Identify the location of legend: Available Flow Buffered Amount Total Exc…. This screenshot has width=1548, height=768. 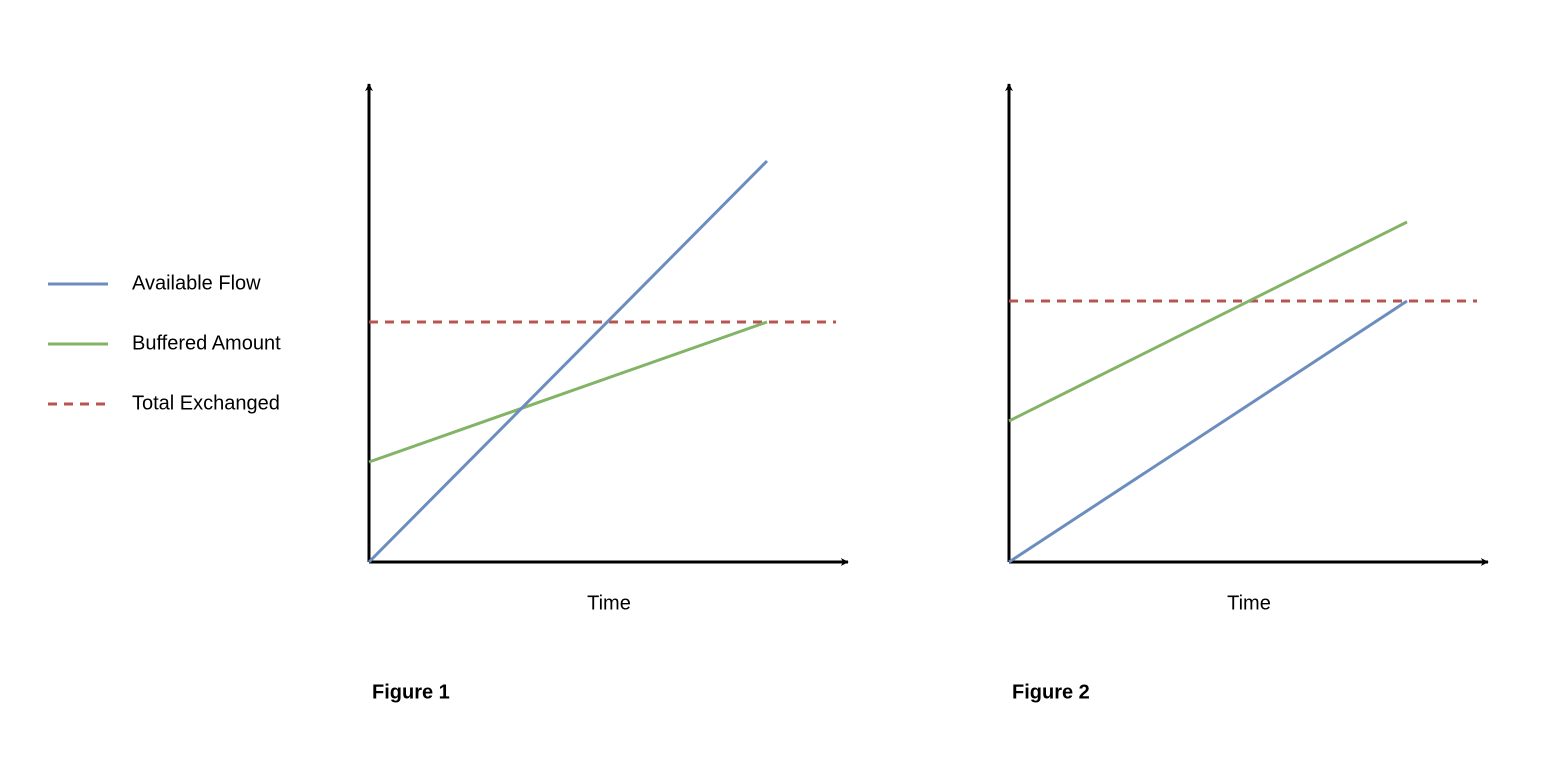
(164, 343).